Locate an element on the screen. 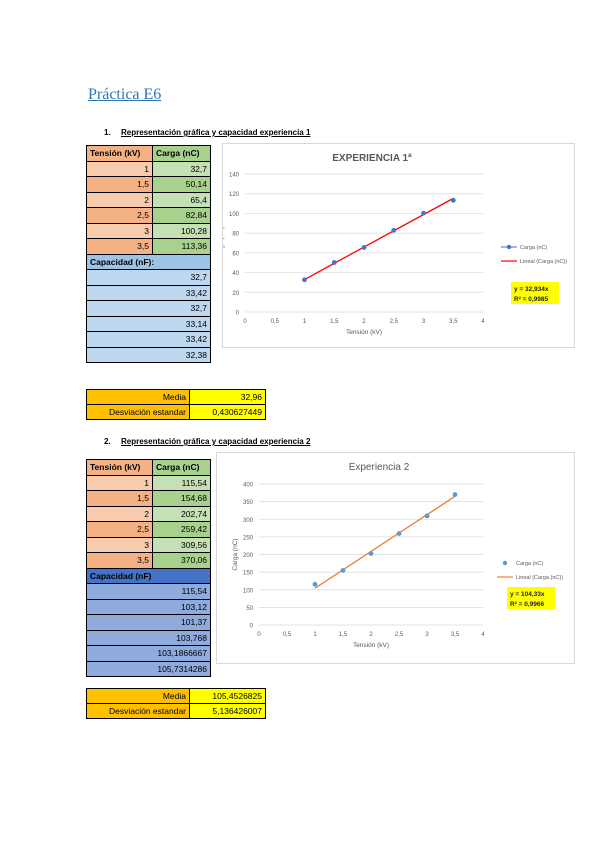 The height and width of the screenshot is (848, 599). trendline is located at coordinates (385, 542).